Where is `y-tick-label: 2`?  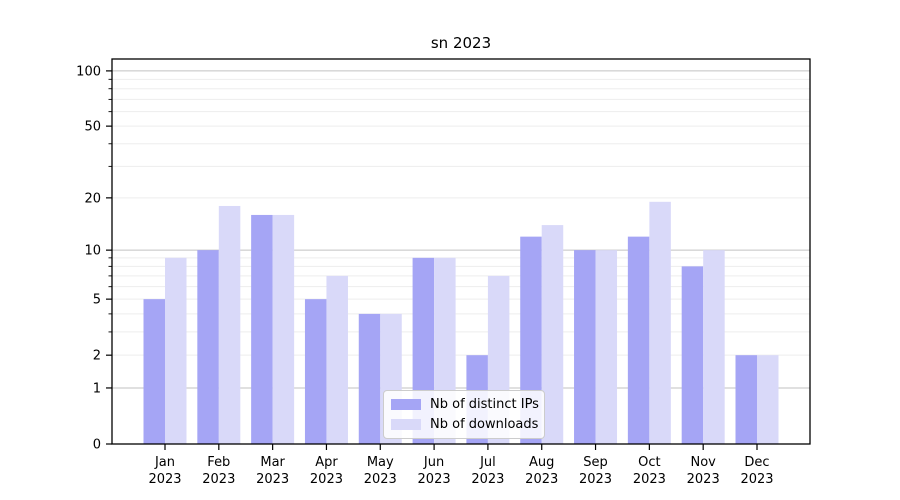 y-tick-label: 2 is located at coordinates (97, 356).